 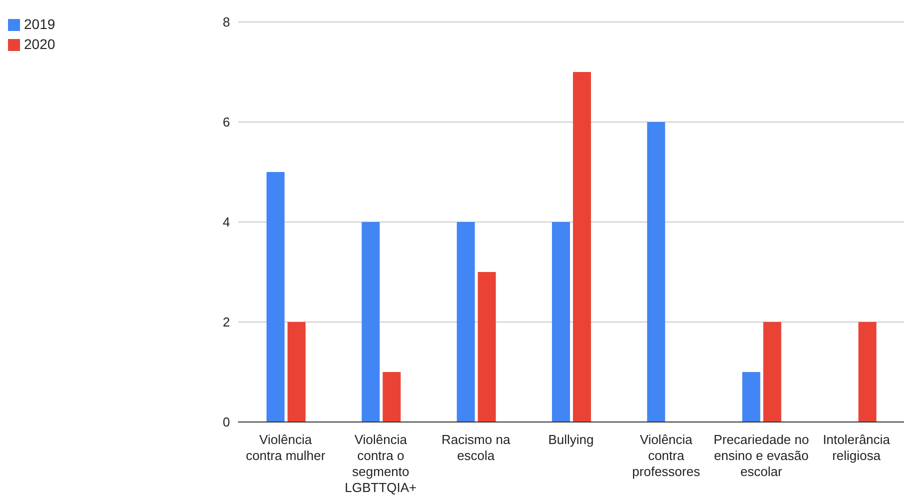 What do you see at coordinates (286, 447) in the screenshot?
I see `x-tick-label: Violência contra mulher` at bounding box center [286, 447].